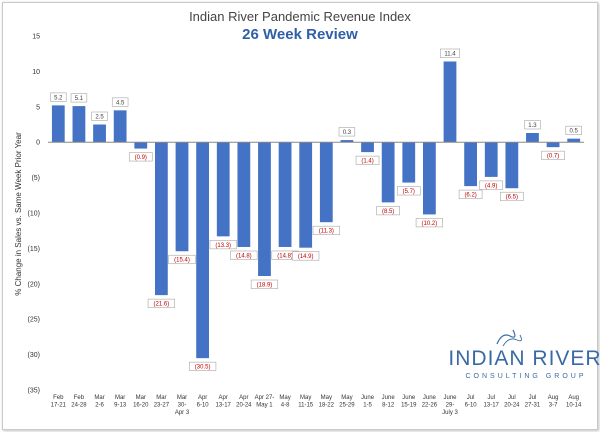 Image resolution: width=600 pixels, height=432 pixels. I want to click on data-label-text: (4.9), so click(491, 186).